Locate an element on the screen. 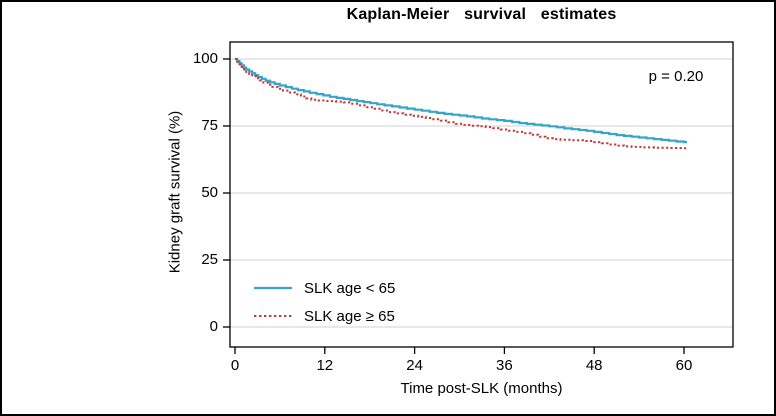 The image size is (776, 416). y-tick-label: 0 is located at coordinates (214, 326).